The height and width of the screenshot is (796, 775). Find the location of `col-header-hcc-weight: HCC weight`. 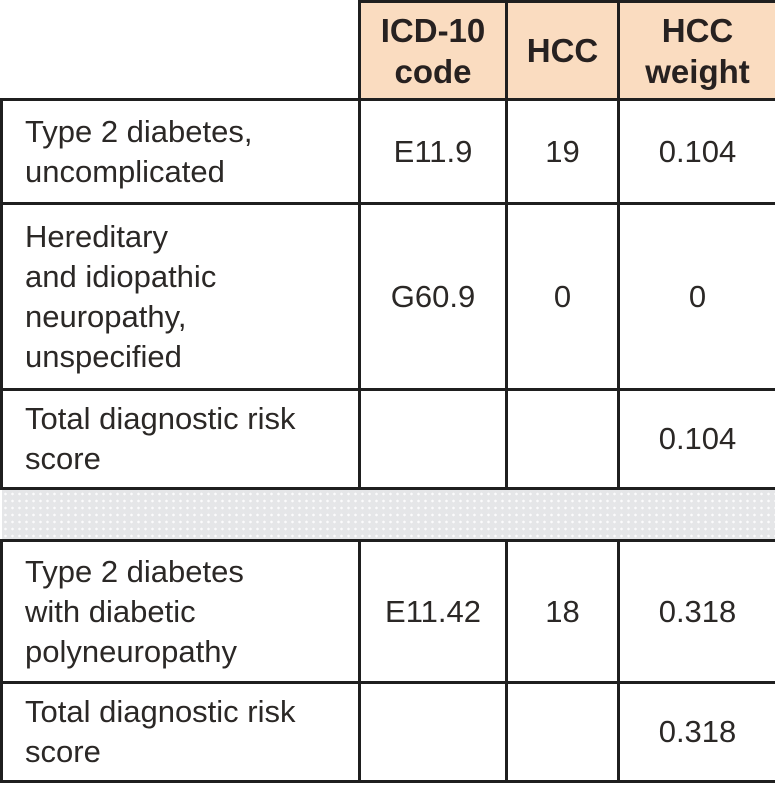

col-header-hcc-weight: HCC weight is located at coordinates (696, 50).